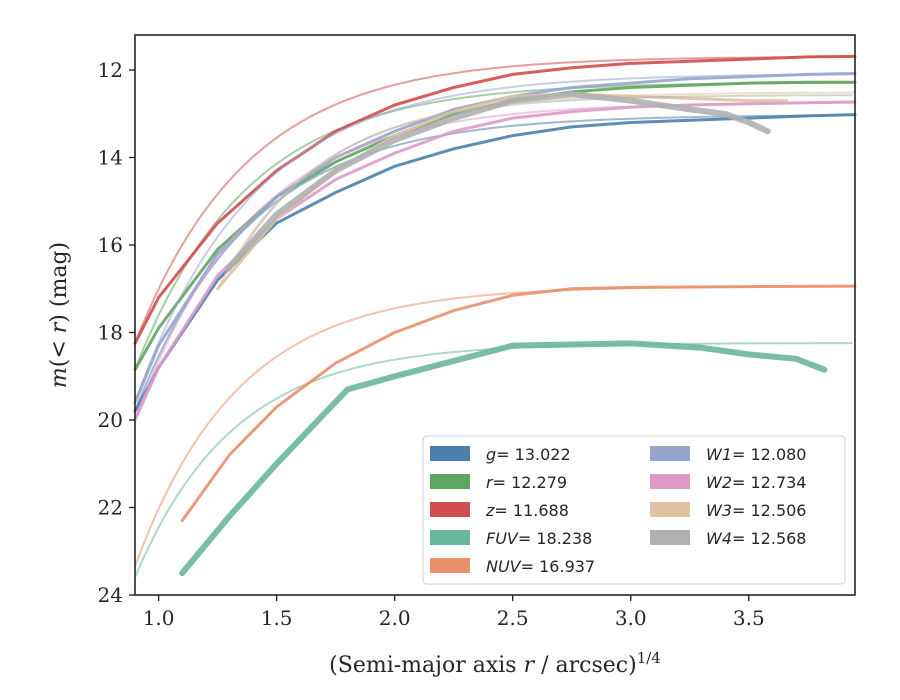 This screenshot has width=900, height=700. I want to click on legend-label-nuv: NUV= 16.937, so click(540, 566).